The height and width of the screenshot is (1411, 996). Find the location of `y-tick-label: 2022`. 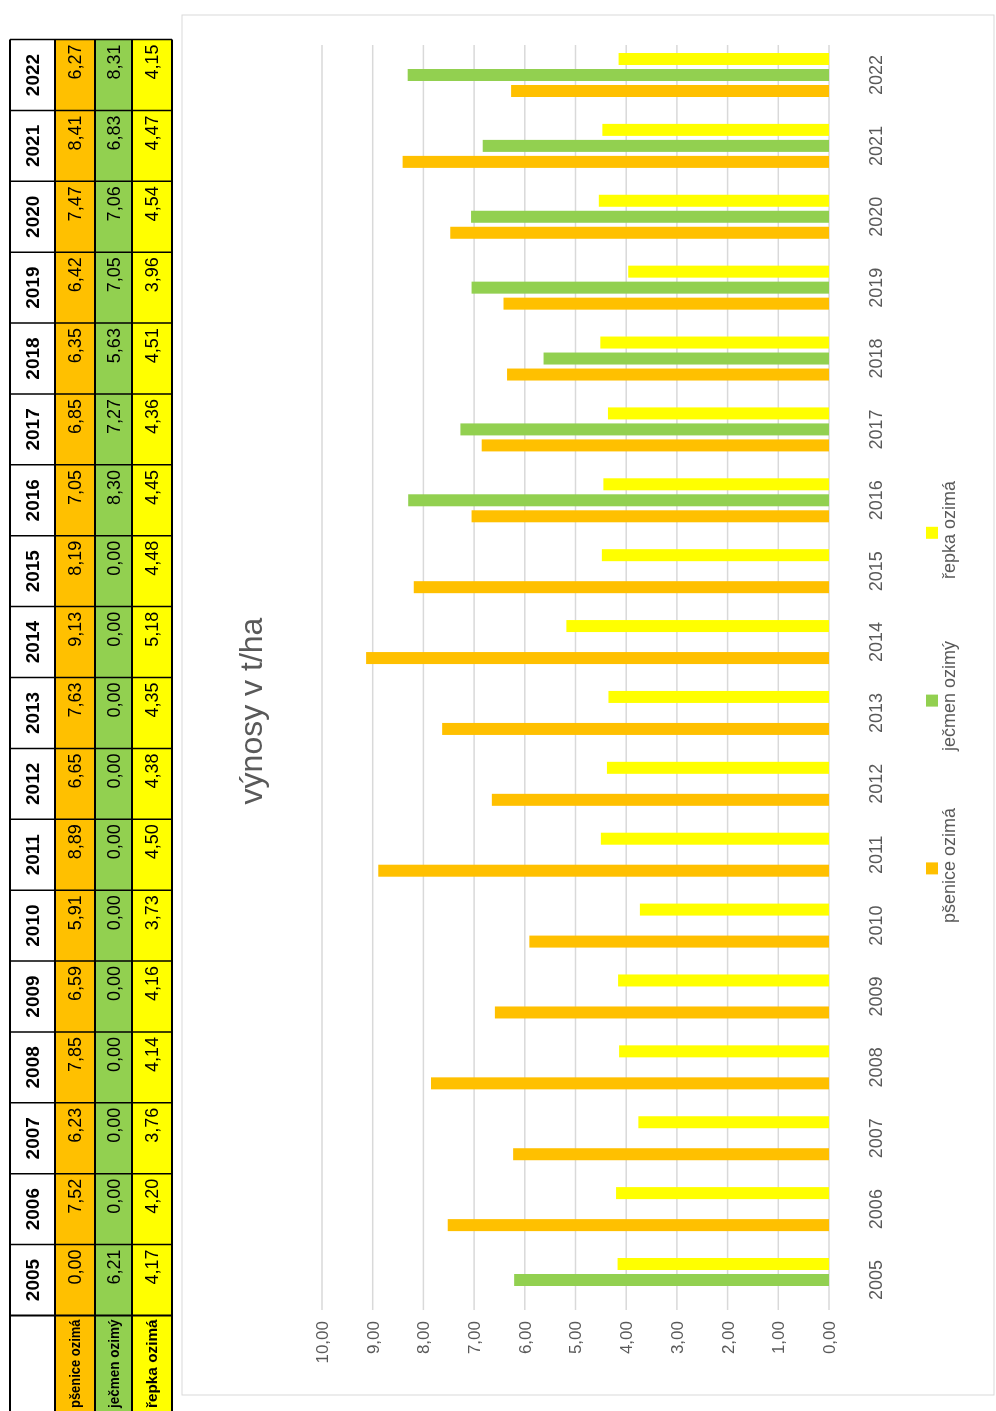

y-tick-label: 2022 is located at coordinates (876, 75).